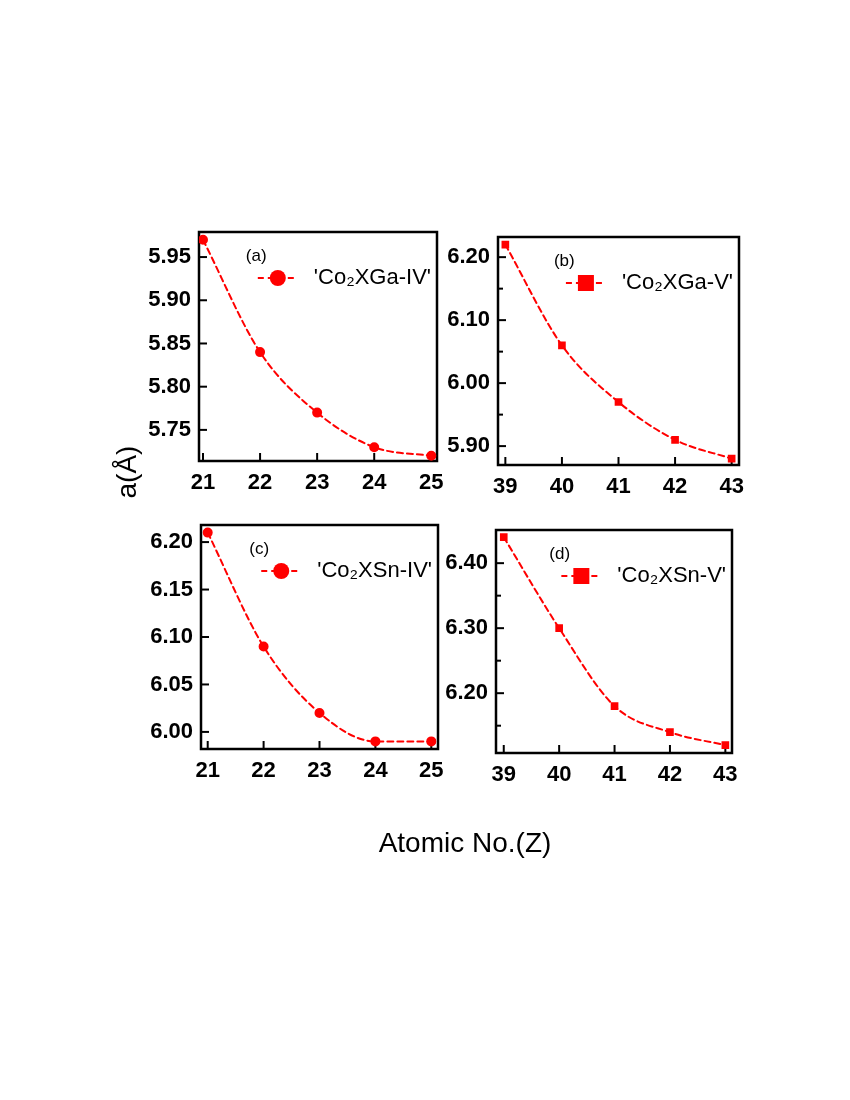 Image resolution: width=850 pixels, height=1100 pixels. I want to click on y-tick-label: 6.05, so click(171, 683).